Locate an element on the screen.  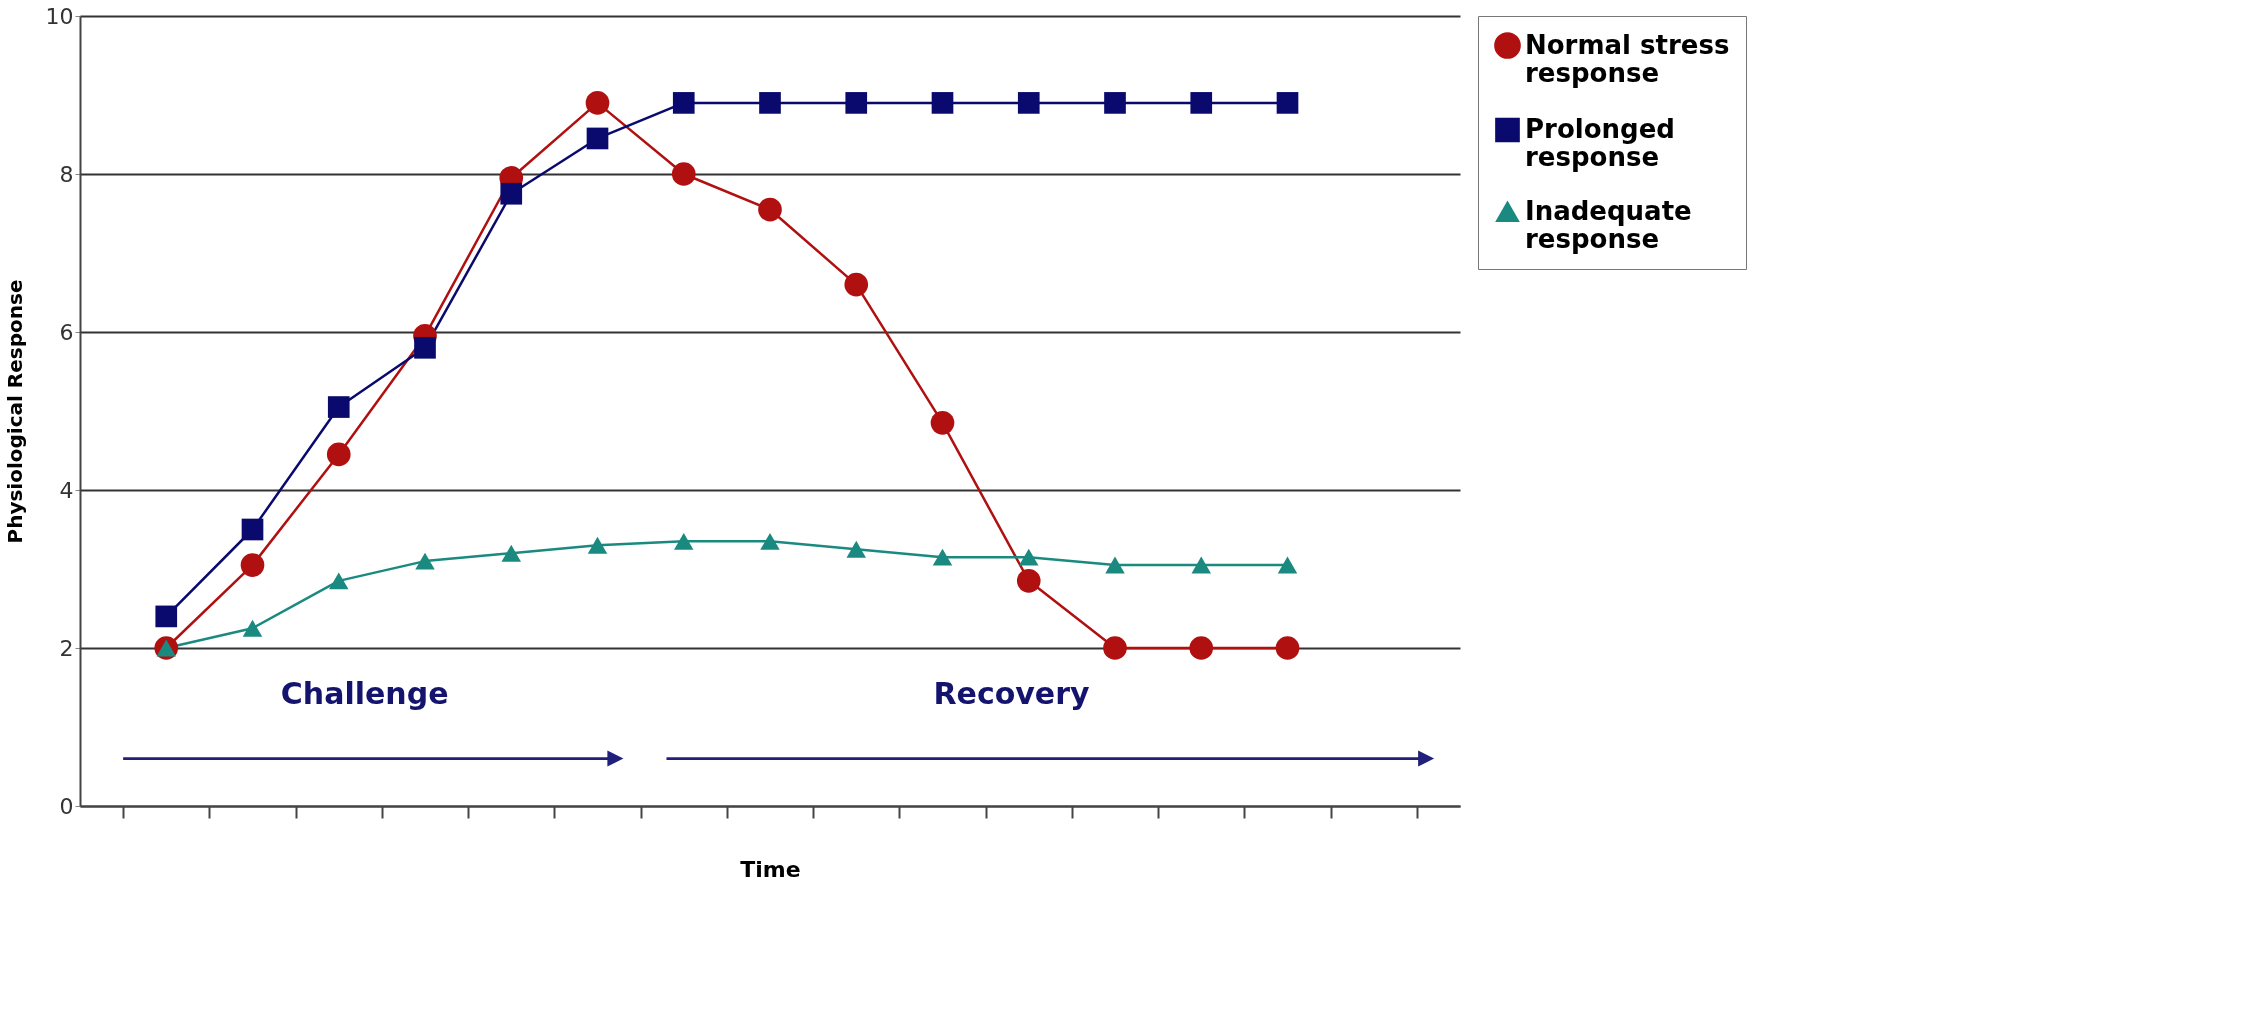
y-tick-label: 8 is located at coordinates (66, 174).